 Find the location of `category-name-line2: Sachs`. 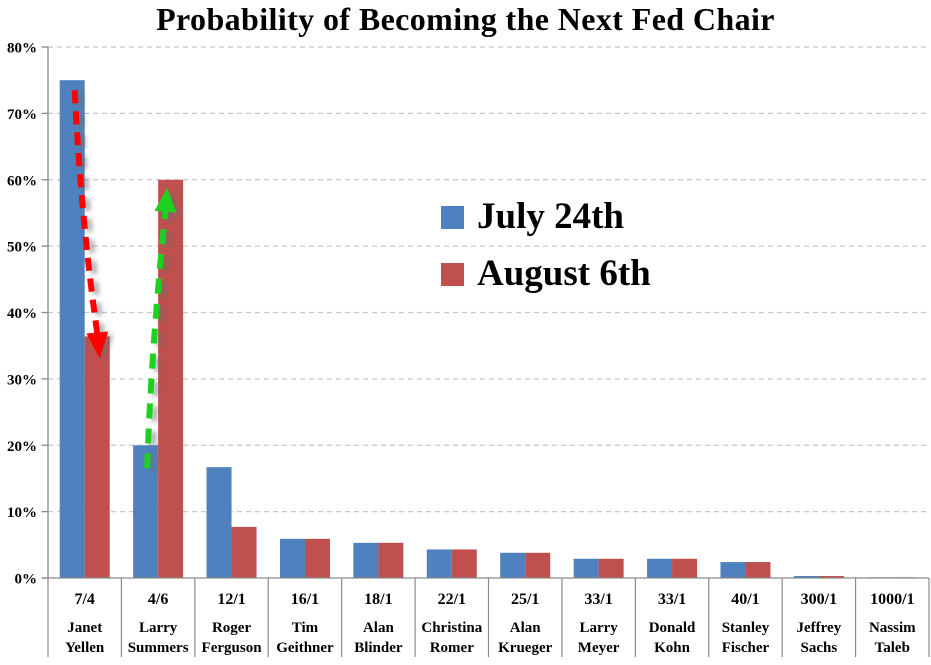

category-name-line2: Sachs is located at coordinates (819, 648).